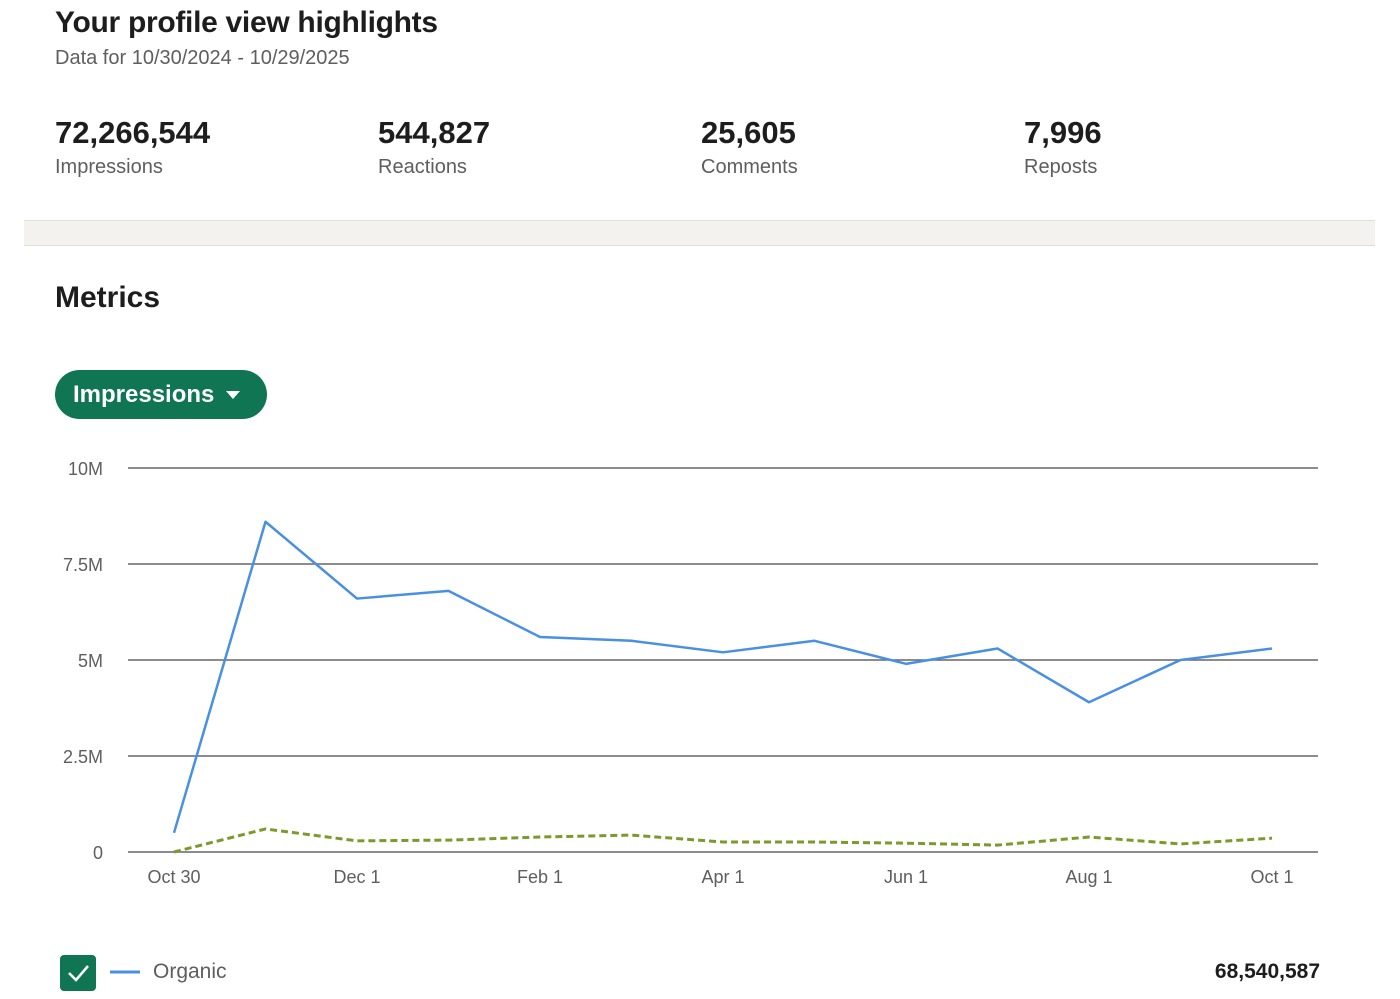  What do you see at coordinates (144, 394) in the screenshot?
I see `dropdown-label: Impressions` at bounding box center [144, 394].